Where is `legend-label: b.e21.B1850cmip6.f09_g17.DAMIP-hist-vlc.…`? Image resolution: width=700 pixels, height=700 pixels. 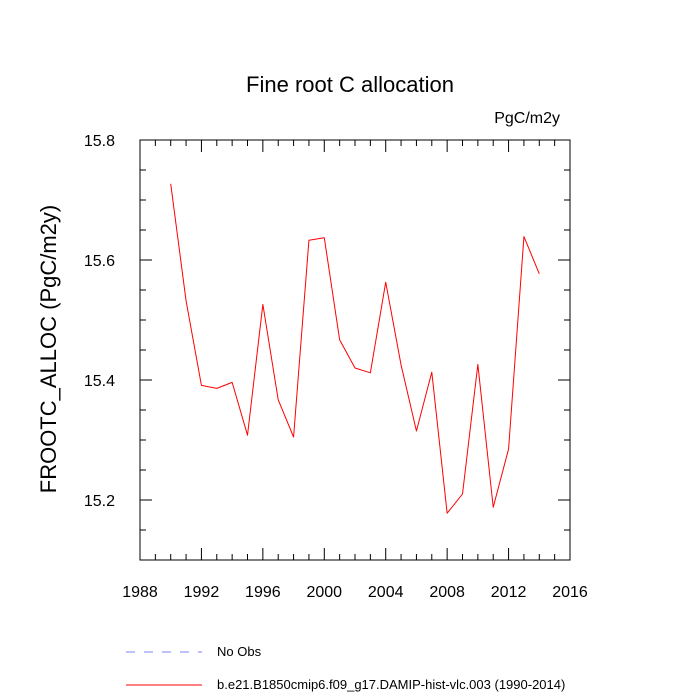 legend-label: b.e21.B1850cmip6.f09_g17.DAMIP-hist-vlc.… is located at coordinates (391, 684).